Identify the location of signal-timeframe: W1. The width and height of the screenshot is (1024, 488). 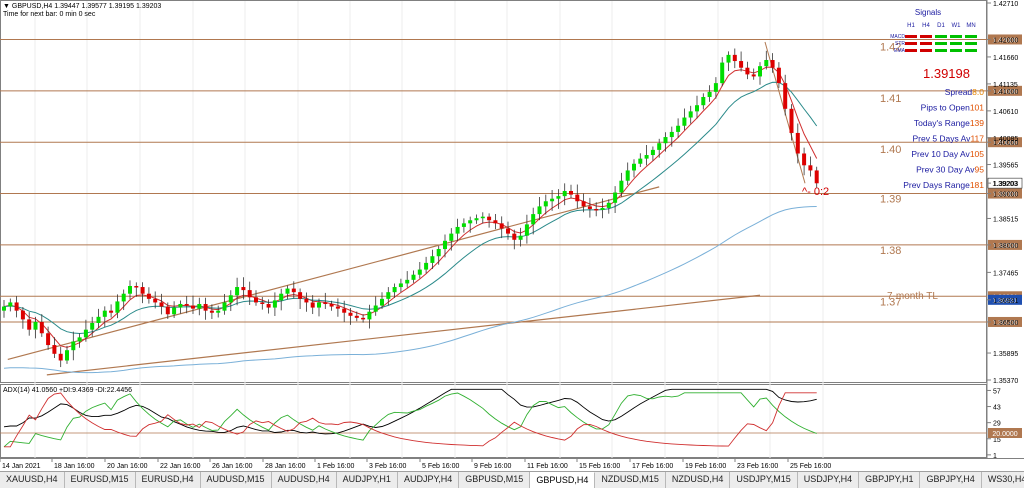
(957, 26).